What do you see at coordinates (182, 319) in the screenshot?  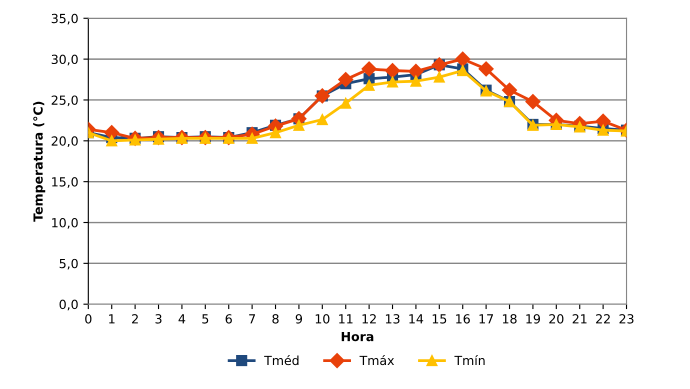 I see `x-tick-label: 4` at bounding box center [182, 319].